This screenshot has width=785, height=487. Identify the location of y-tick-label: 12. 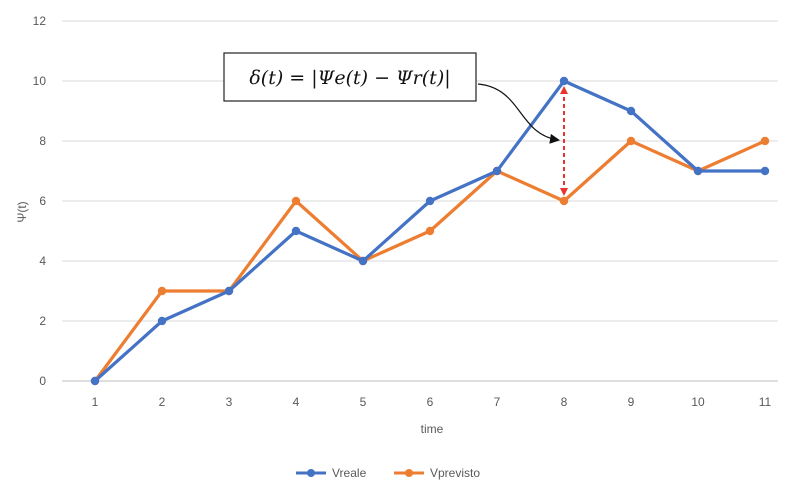
(40, 21).